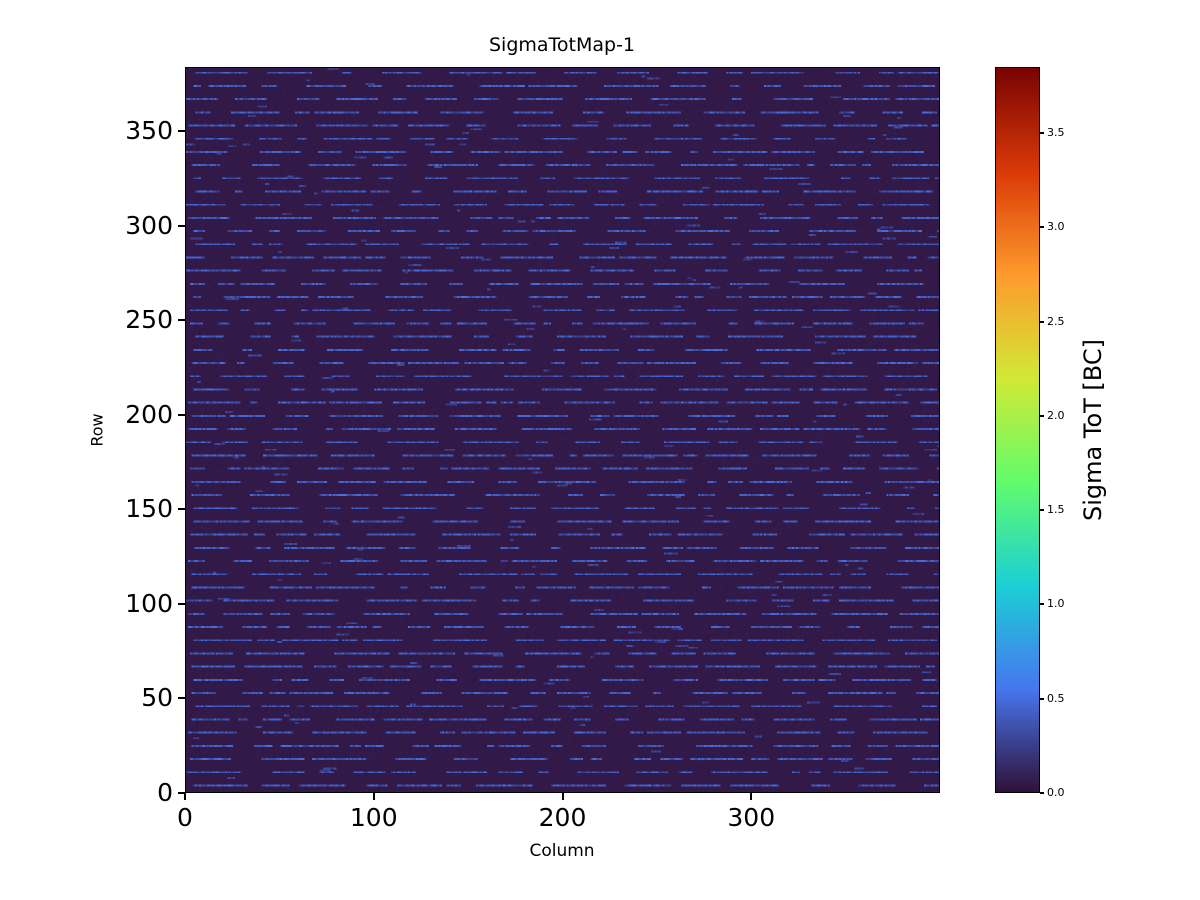  What do you see at coordinates (165, 792) in the screenshot?
I see `y-tick-label: 0` at bounding box center [165, 792].